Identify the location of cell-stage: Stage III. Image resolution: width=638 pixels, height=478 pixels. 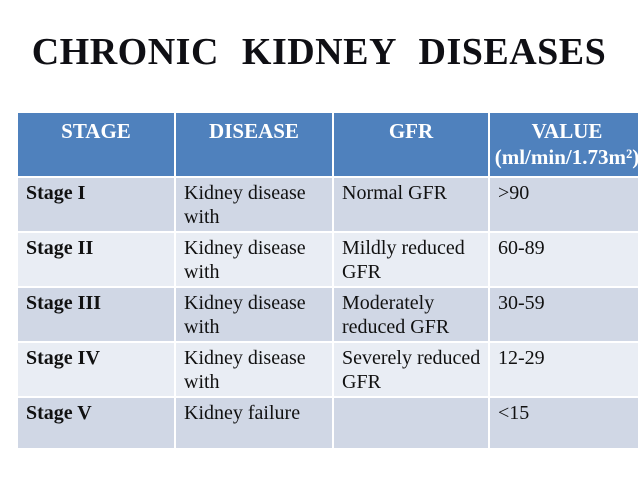
(97, 315).